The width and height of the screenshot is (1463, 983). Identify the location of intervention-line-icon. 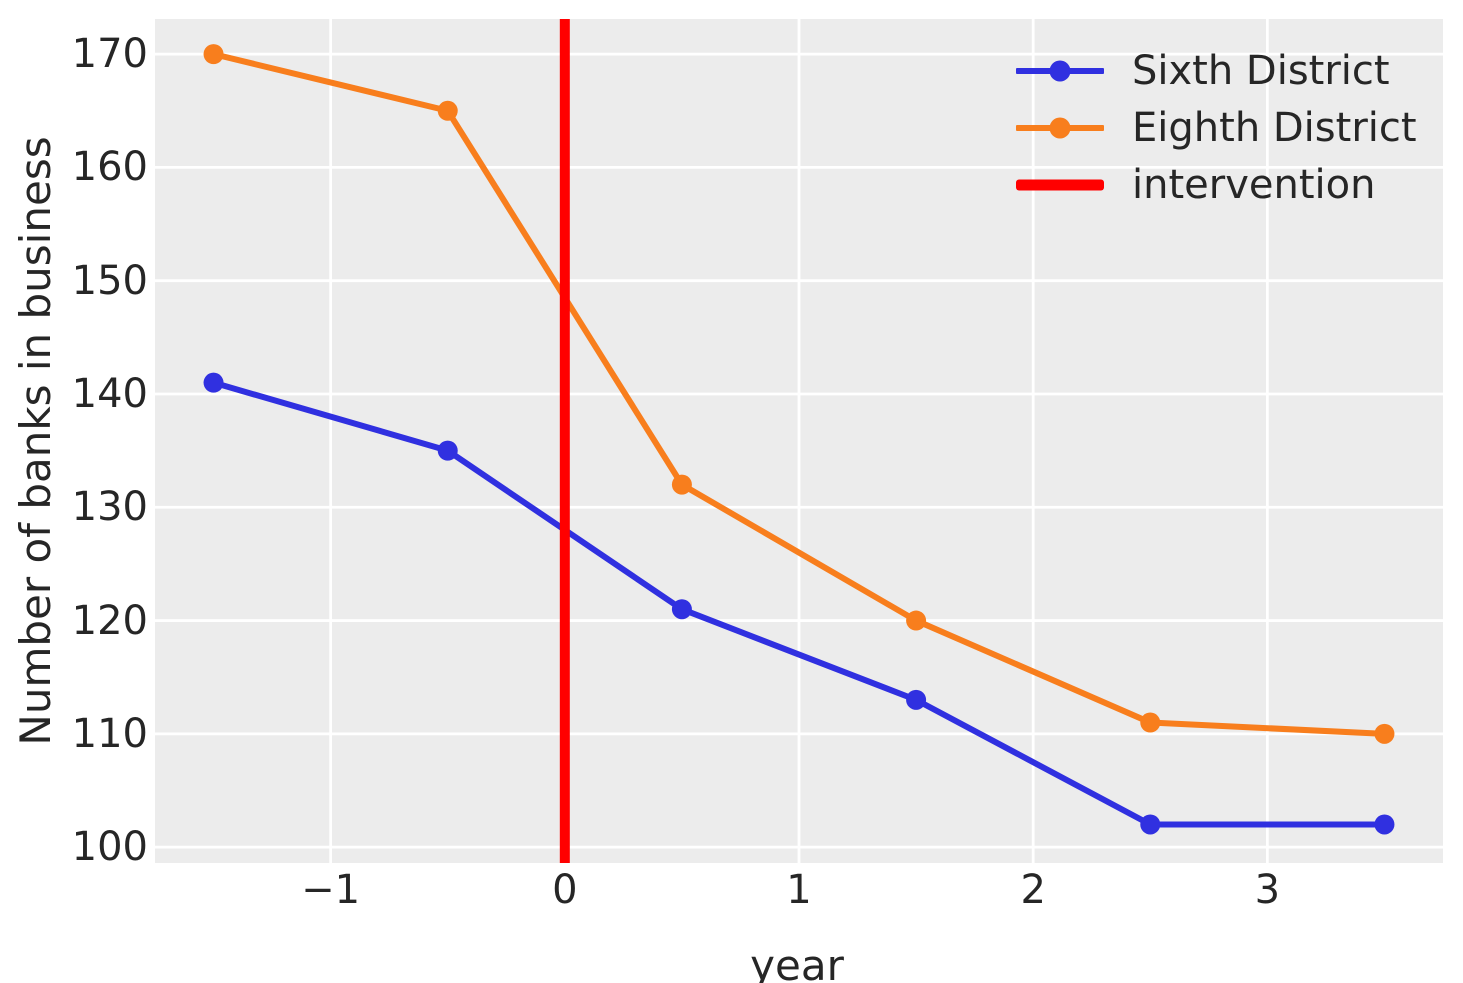
(1060, 185).